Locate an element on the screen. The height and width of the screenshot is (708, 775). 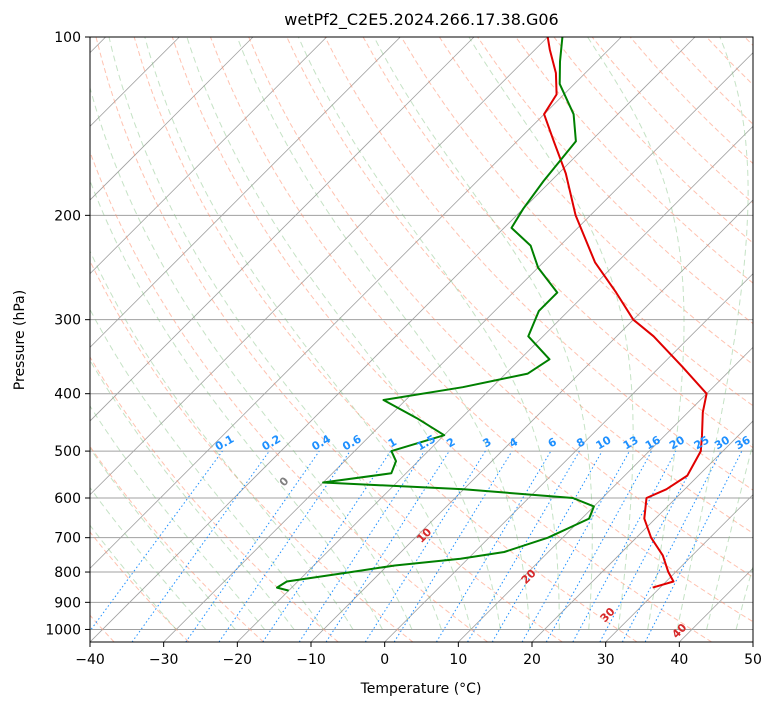
moist-adiabat-label: 0 is located at coordinates (284, 481).